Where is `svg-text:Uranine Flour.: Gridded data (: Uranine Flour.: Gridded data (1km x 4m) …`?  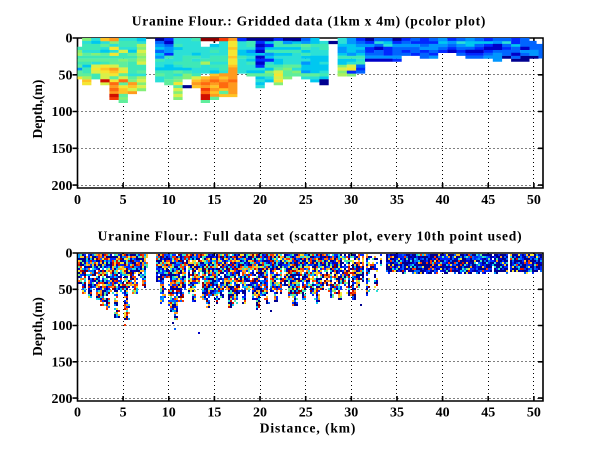 svg-text:Uranine Flour.: Gridded data (: Uranine Flour.: Gridded data (1km x 4m) … is located at coordinates (309, 21).